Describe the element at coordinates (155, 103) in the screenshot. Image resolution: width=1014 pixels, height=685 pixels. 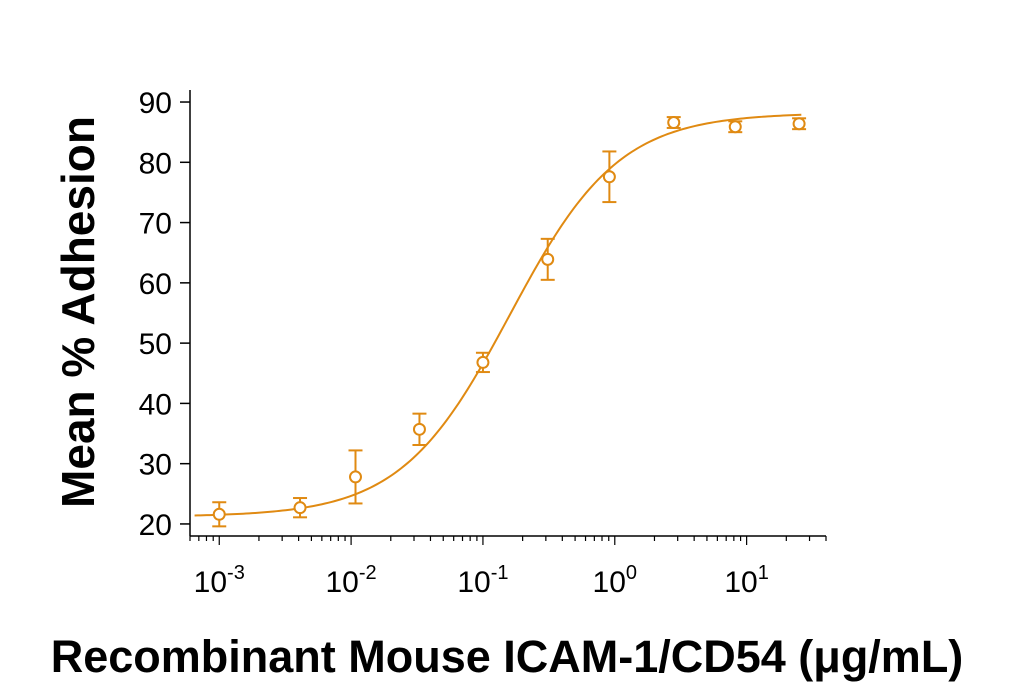
I see `y-tick-label: 90` at that location.